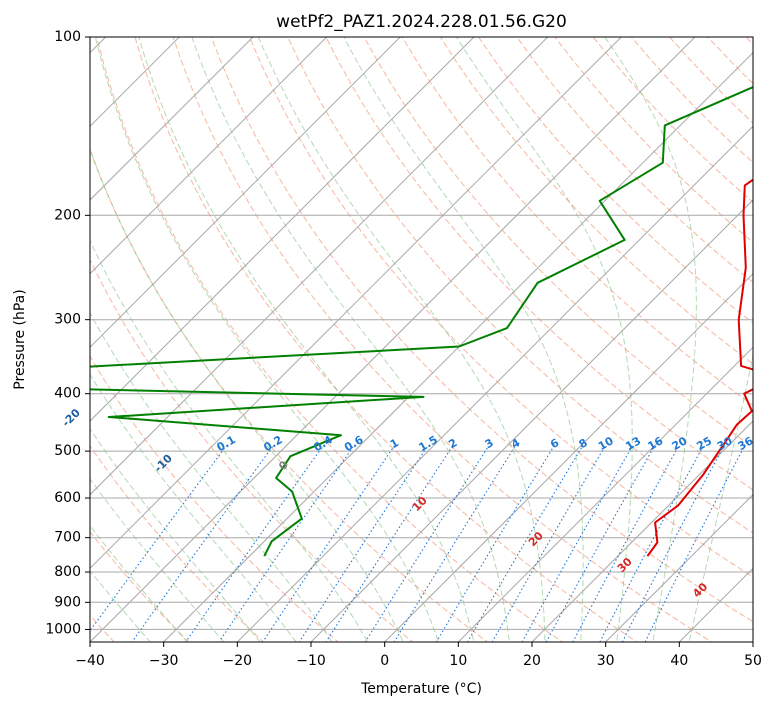 The image size is (775, 708). Describe the element at coordinates (67, 498) in the screenshot. I see `y-tick-label: 600` at that location.